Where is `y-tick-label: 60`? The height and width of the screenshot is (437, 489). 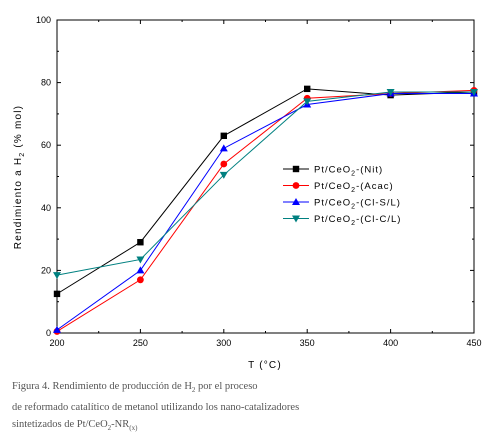
y-tick-label: 60 is located at coordinates (46, 145).